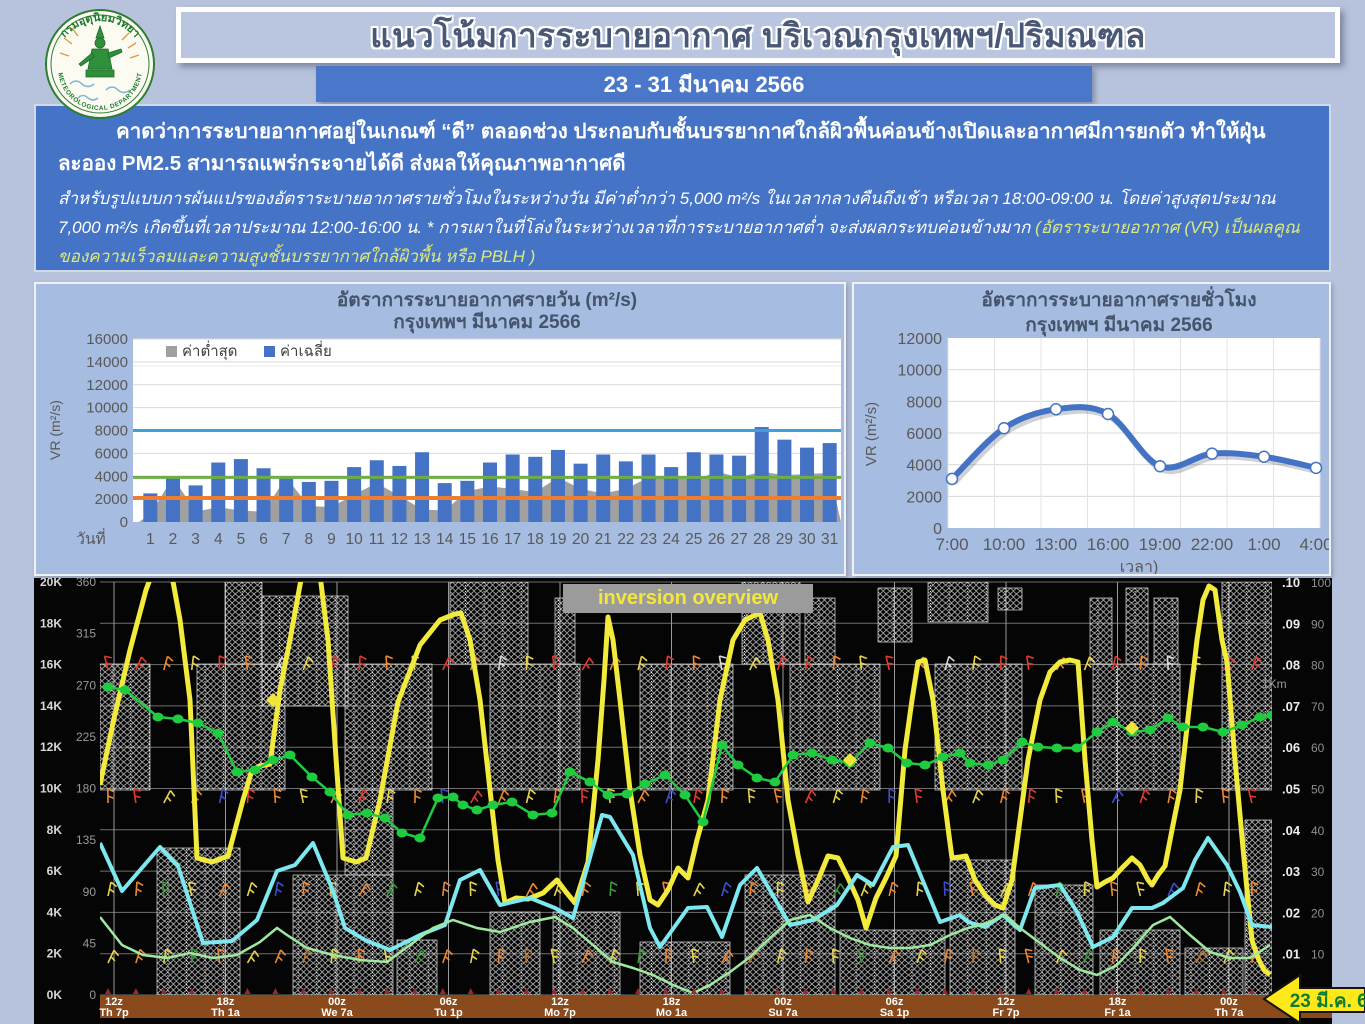  Describe the element at coordinates (86, 685) in the screenshot. I see `svg-text: 270` at that location.